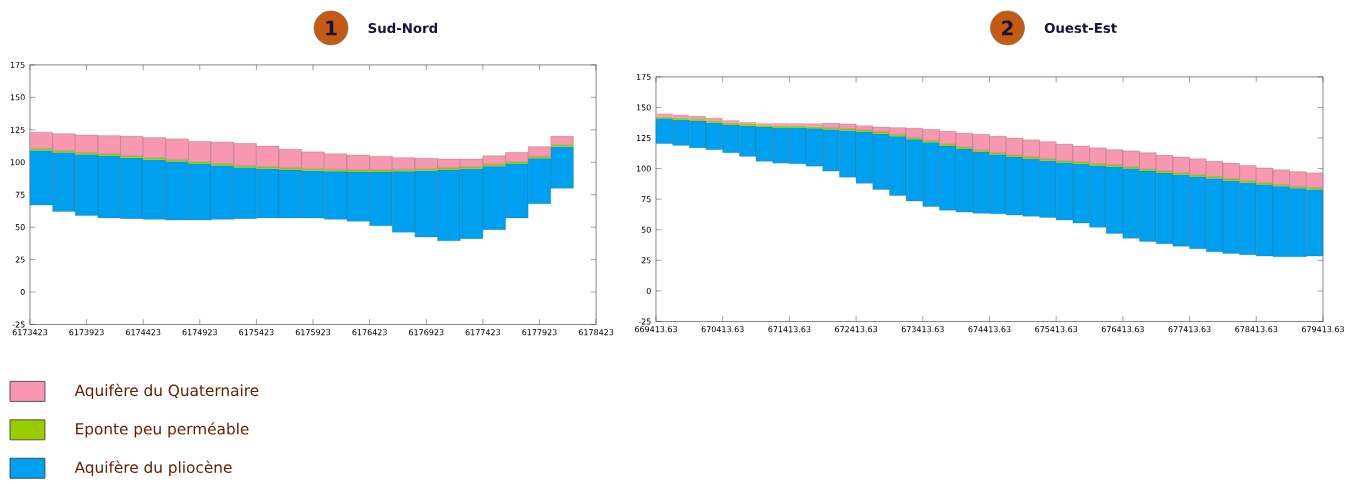 Image resolution: width=1349 pixels, height=484 pixels. What do you see at coordinates (162, 430) in the screenshot?
I see `legend-label: Eponte peu perméable` at bounding box center [162, 430].